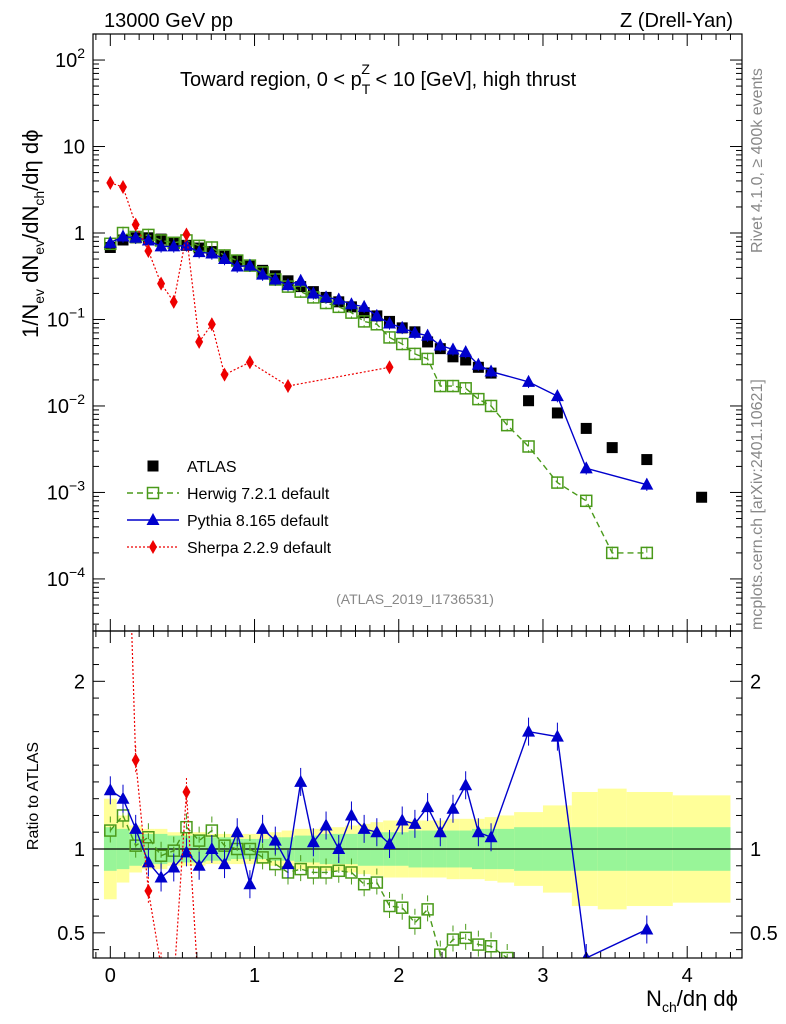  Describe the element at coordinates (212, 467) in the screenshot. I see `legend-label-atlas: ATLAS` at that location.